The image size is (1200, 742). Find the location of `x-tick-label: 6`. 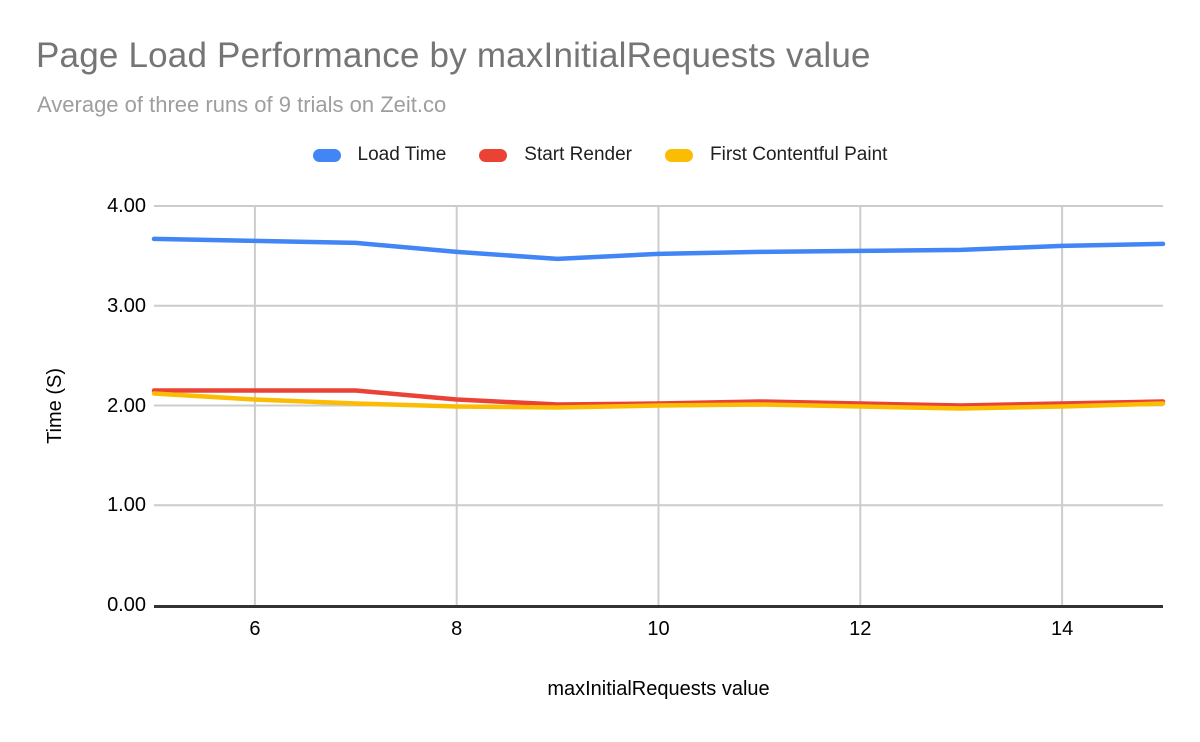

x-tick-label: 6 is located at coordinates (255, 629).